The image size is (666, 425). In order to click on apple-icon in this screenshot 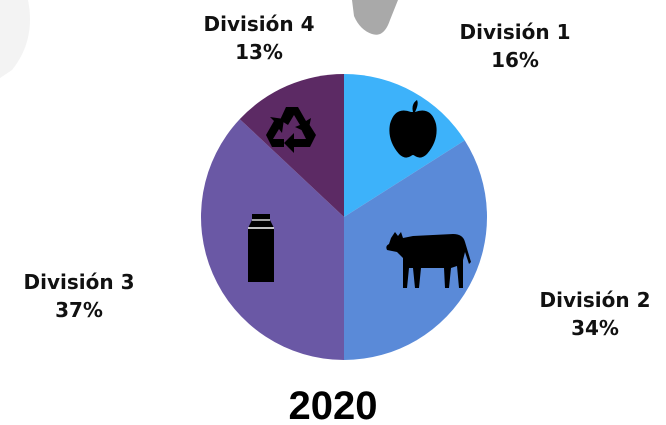, I will do `click(413, 129)`.